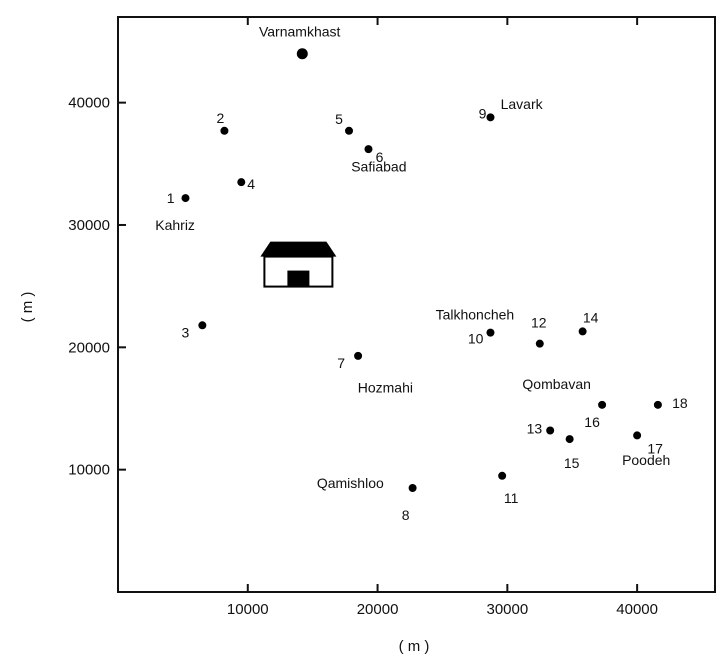 The image size is (717, 656). Describe the element at coordinates (522, 104) in the screenshot. I see `place-label: Lavark` at that location.